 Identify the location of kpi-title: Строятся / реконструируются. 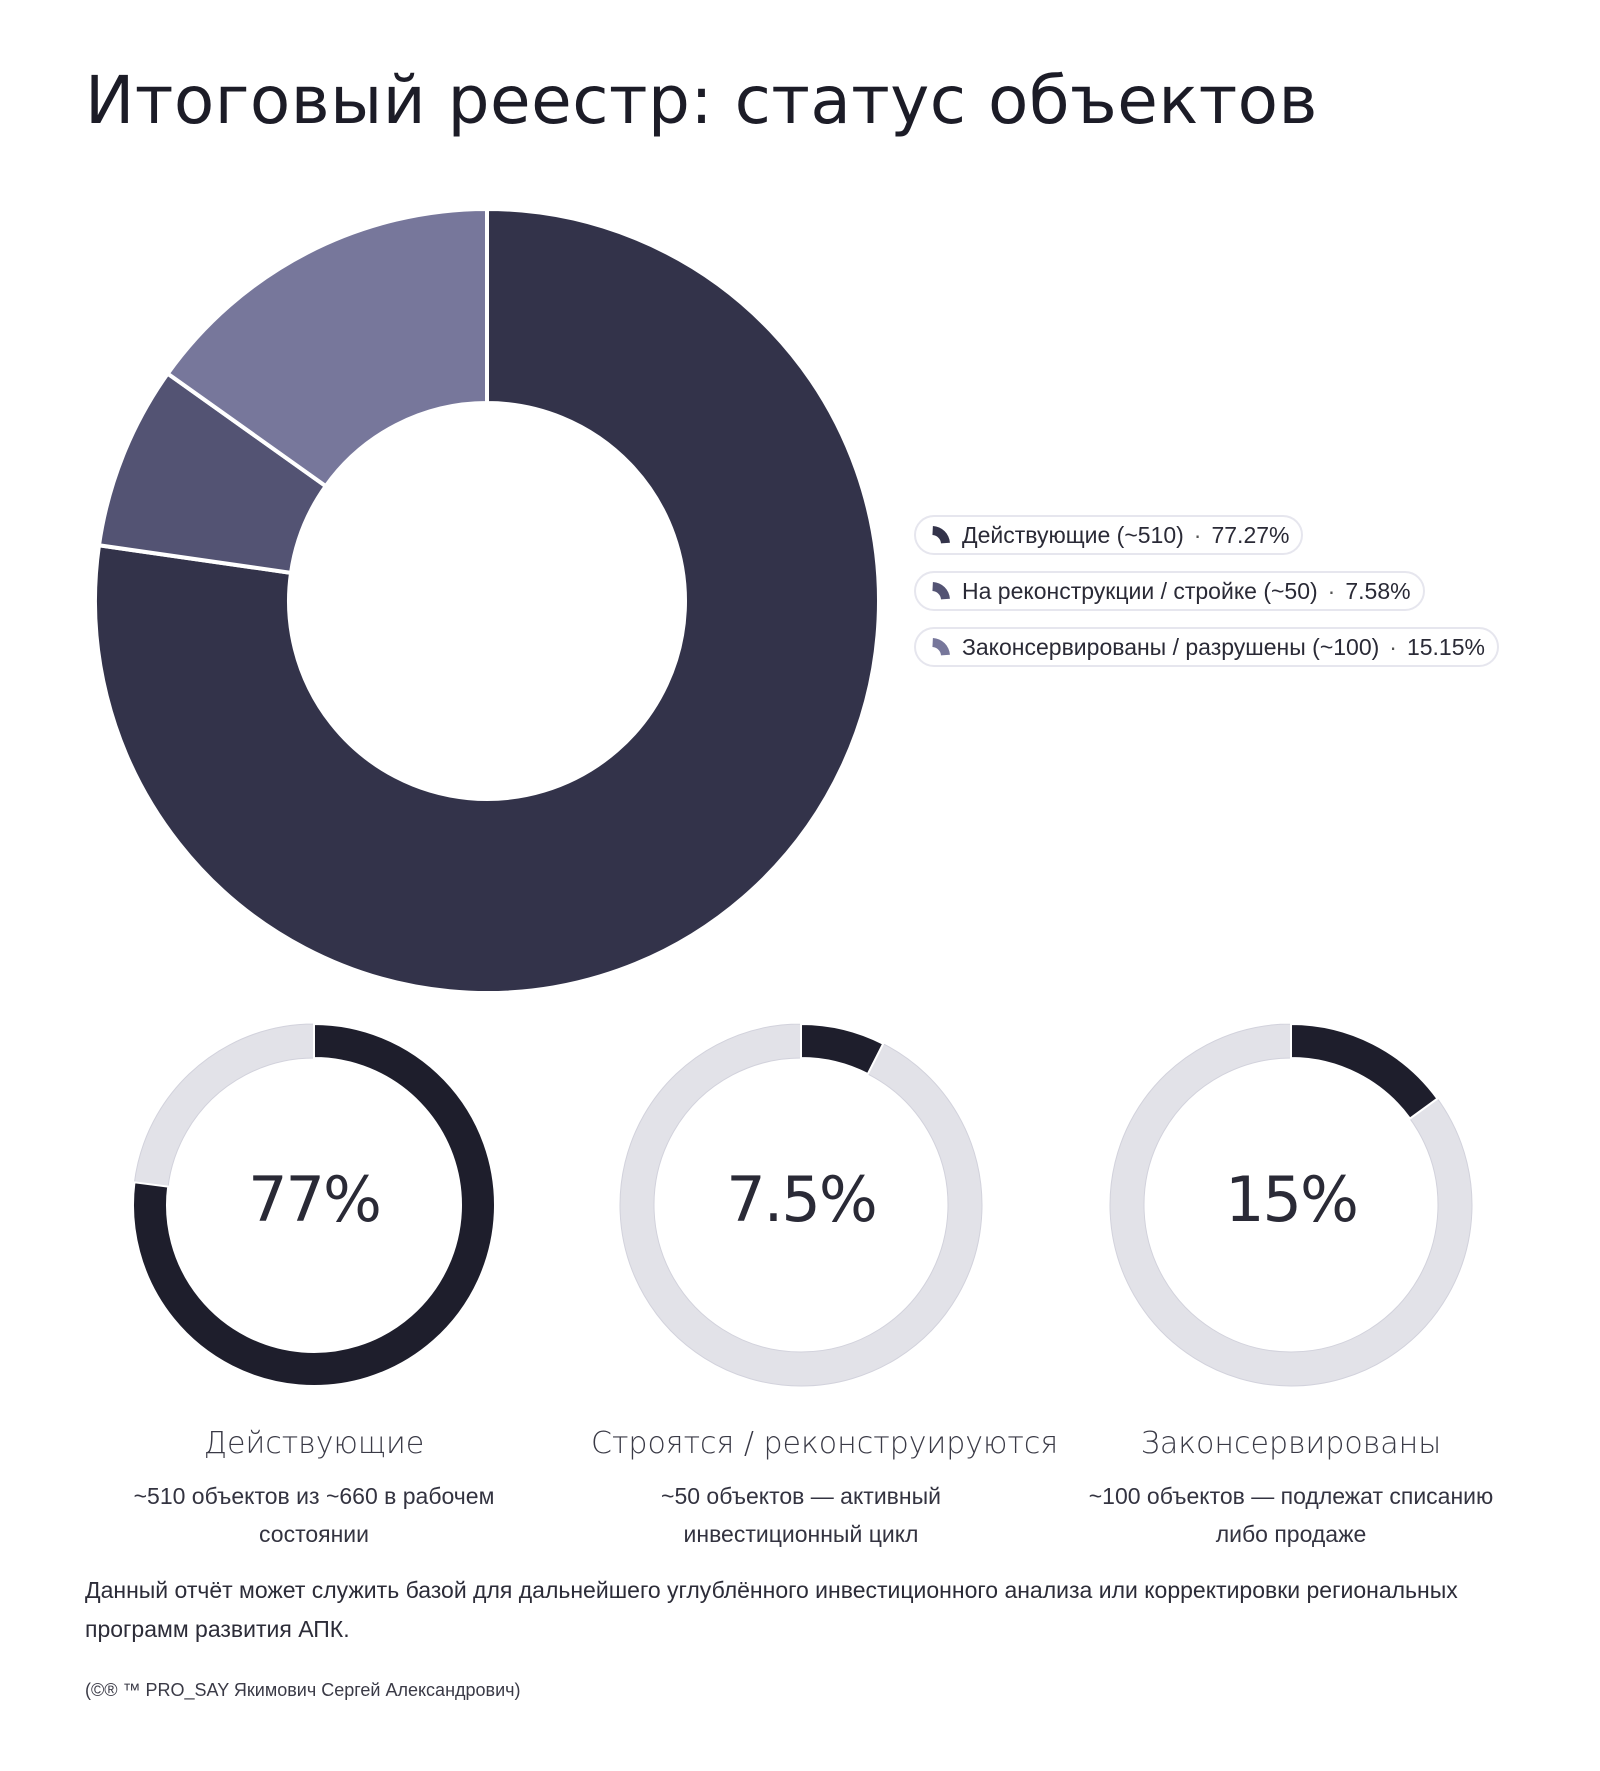
(825, 1443).